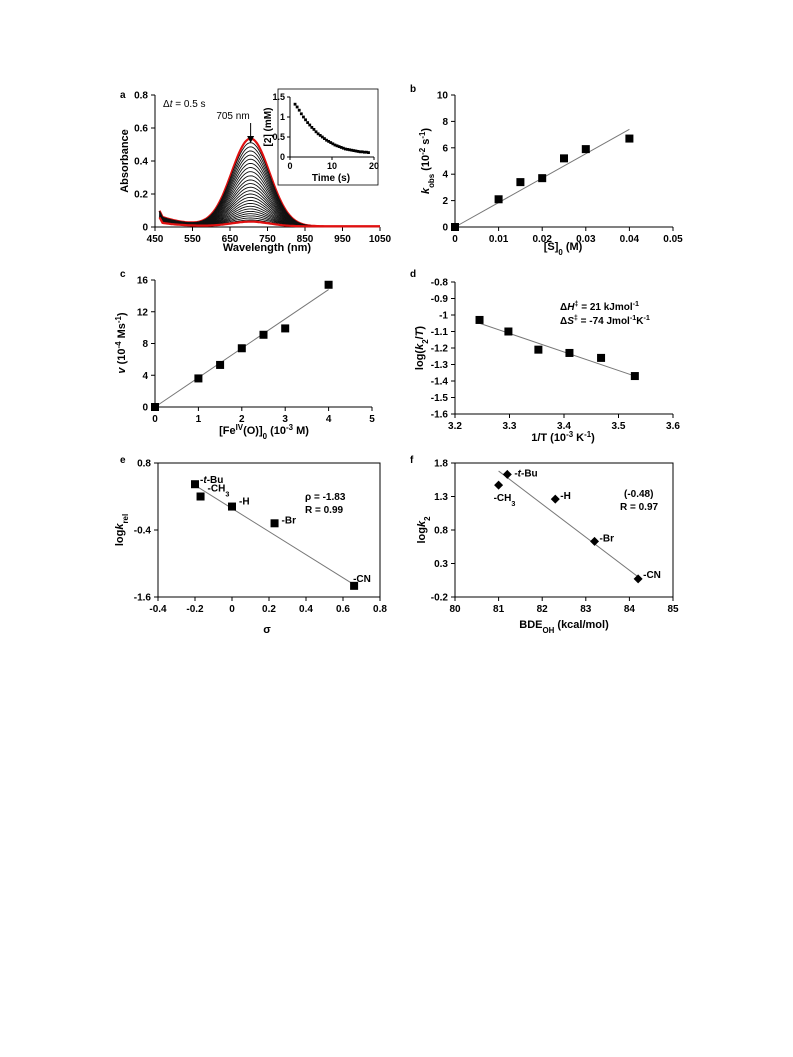  Describe the element at coordinates (172, 104) in the screenshot. I see `annotation-dt-part: t` at that location.